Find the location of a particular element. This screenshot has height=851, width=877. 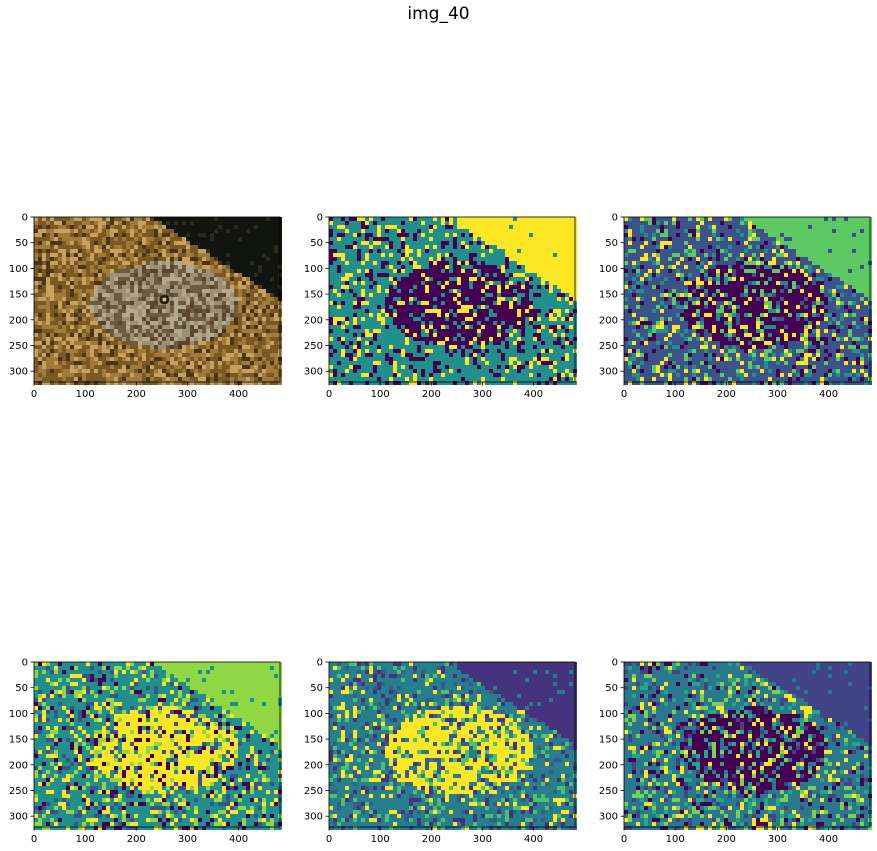

figure-suptitle: img_40 is located at coordinates (438, 14).